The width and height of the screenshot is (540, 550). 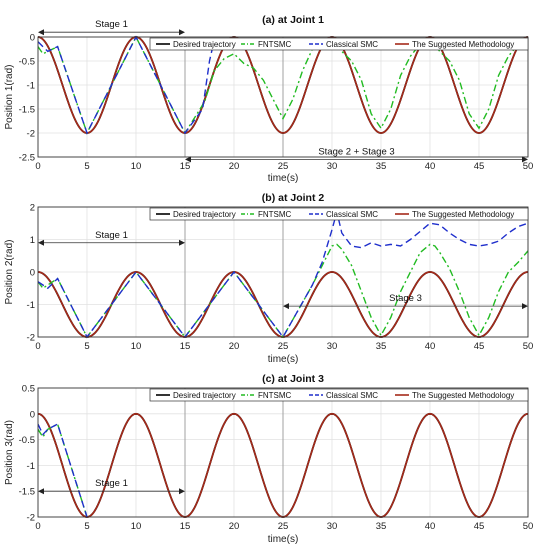 What do you see at coordinates (63, 470) in the screenshot?
I see `series-line-fntsmc` at bounding box center [63, 470].